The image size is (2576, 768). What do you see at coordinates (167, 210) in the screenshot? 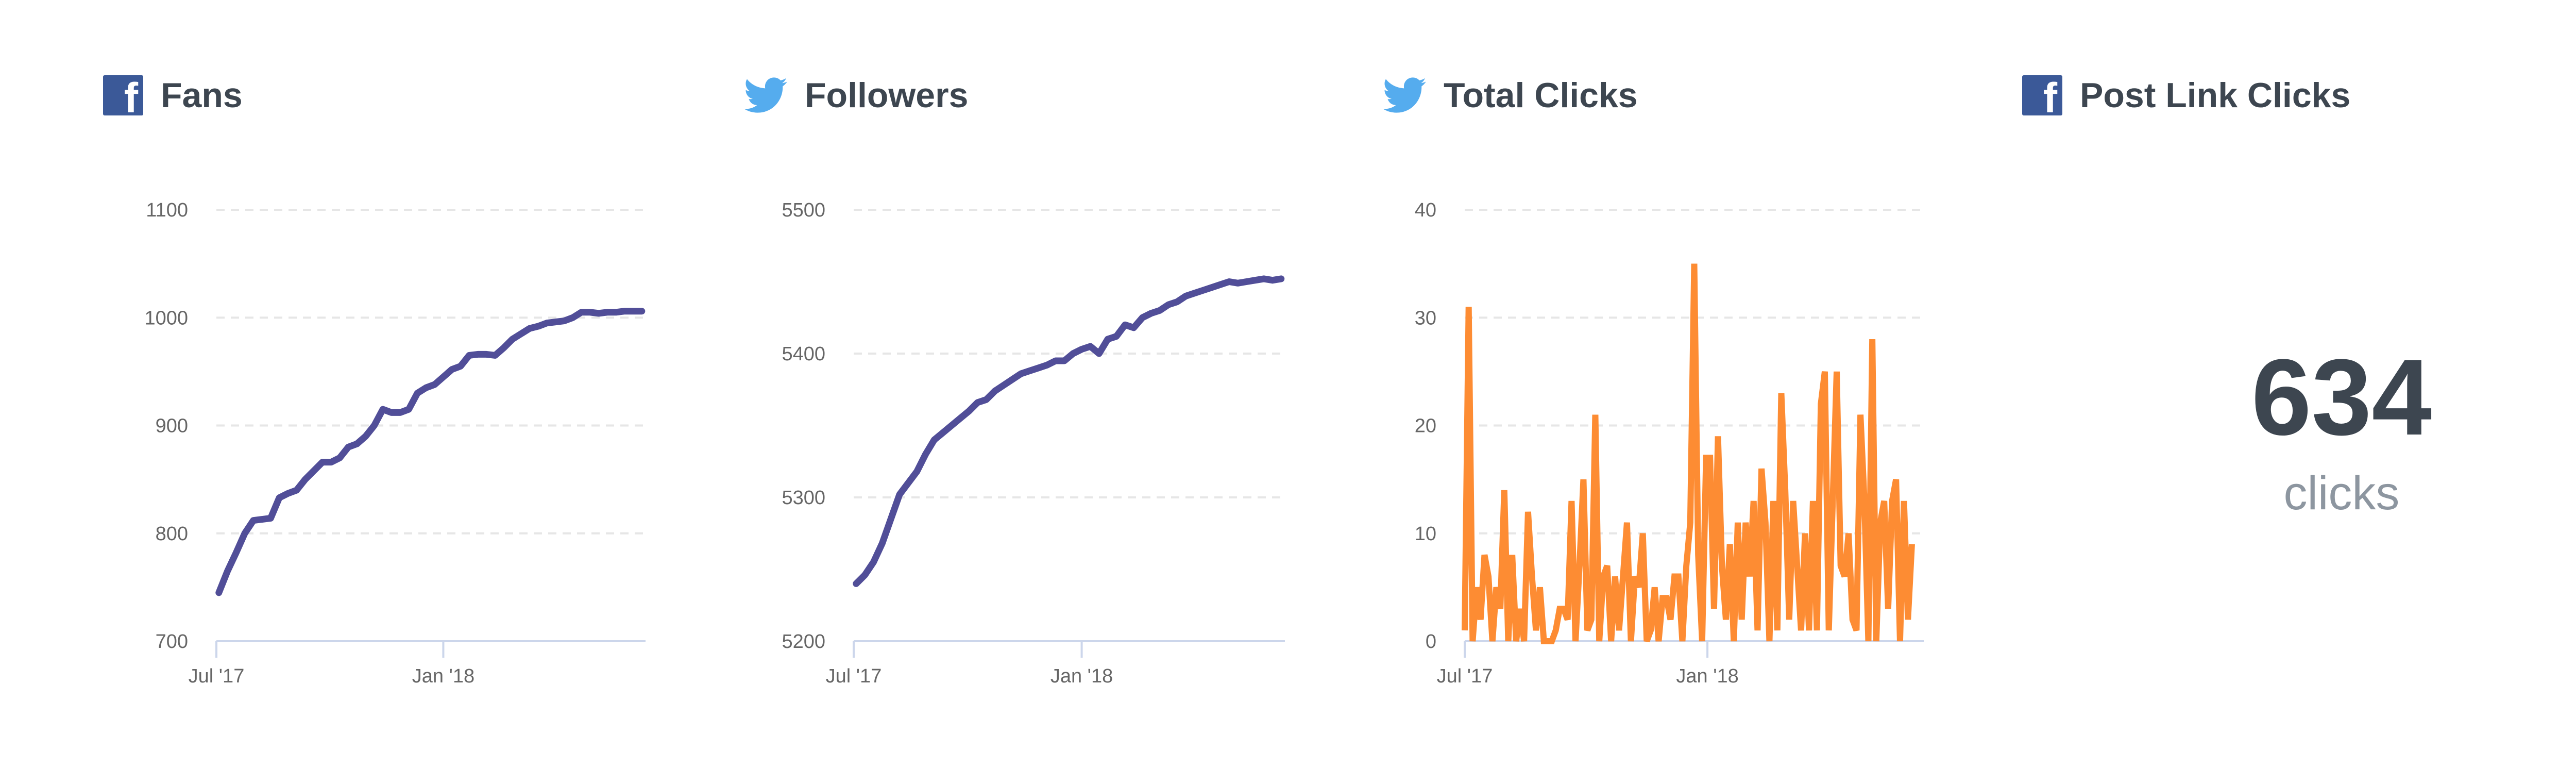
I see `y-tick-label: 1100` at bounding box center [167, 210].